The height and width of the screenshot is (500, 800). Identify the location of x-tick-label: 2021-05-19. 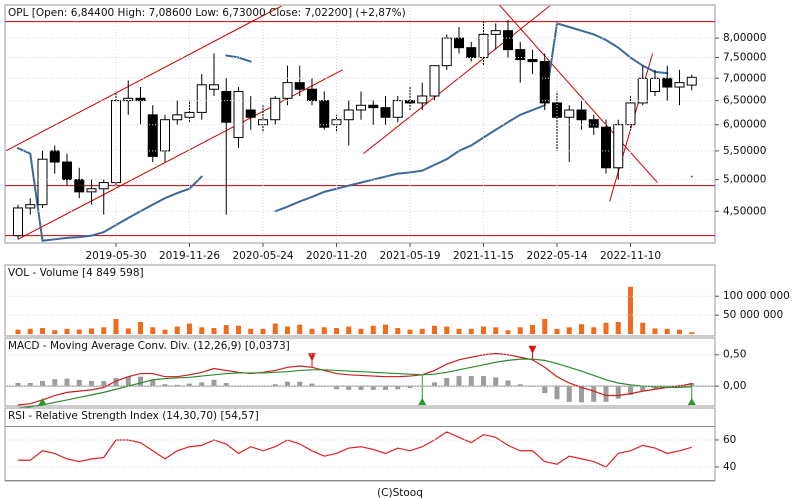
(409, 256).